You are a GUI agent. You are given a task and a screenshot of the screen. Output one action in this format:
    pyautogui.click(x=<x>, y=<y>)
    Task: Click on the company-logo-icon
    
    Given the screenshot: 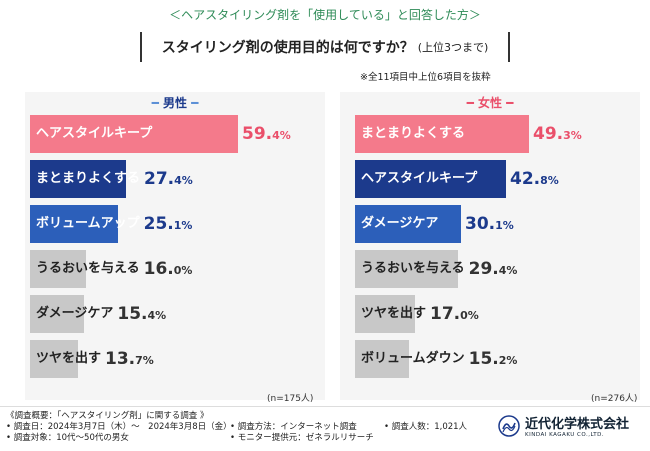 What is the action you would take?
    pyautogui.click(x=509, y=425)
    